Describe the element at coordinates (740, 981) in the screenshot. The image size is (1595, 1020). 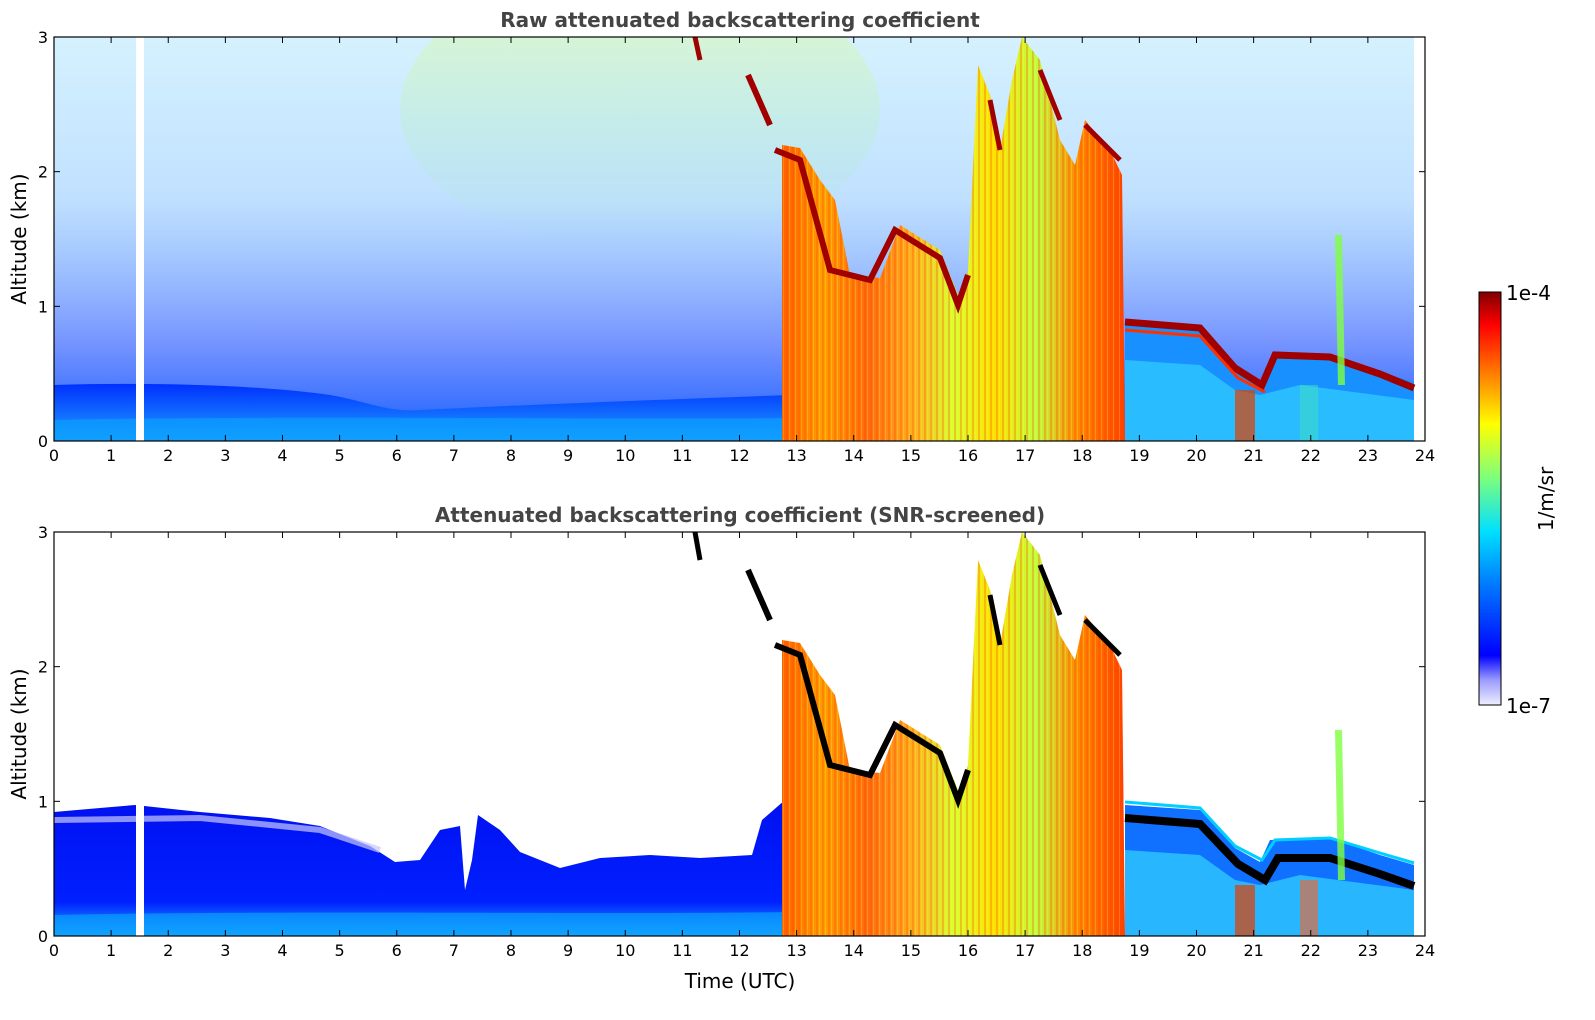
I see `panel-screened-xlabel: Time (UTC)` at that location.